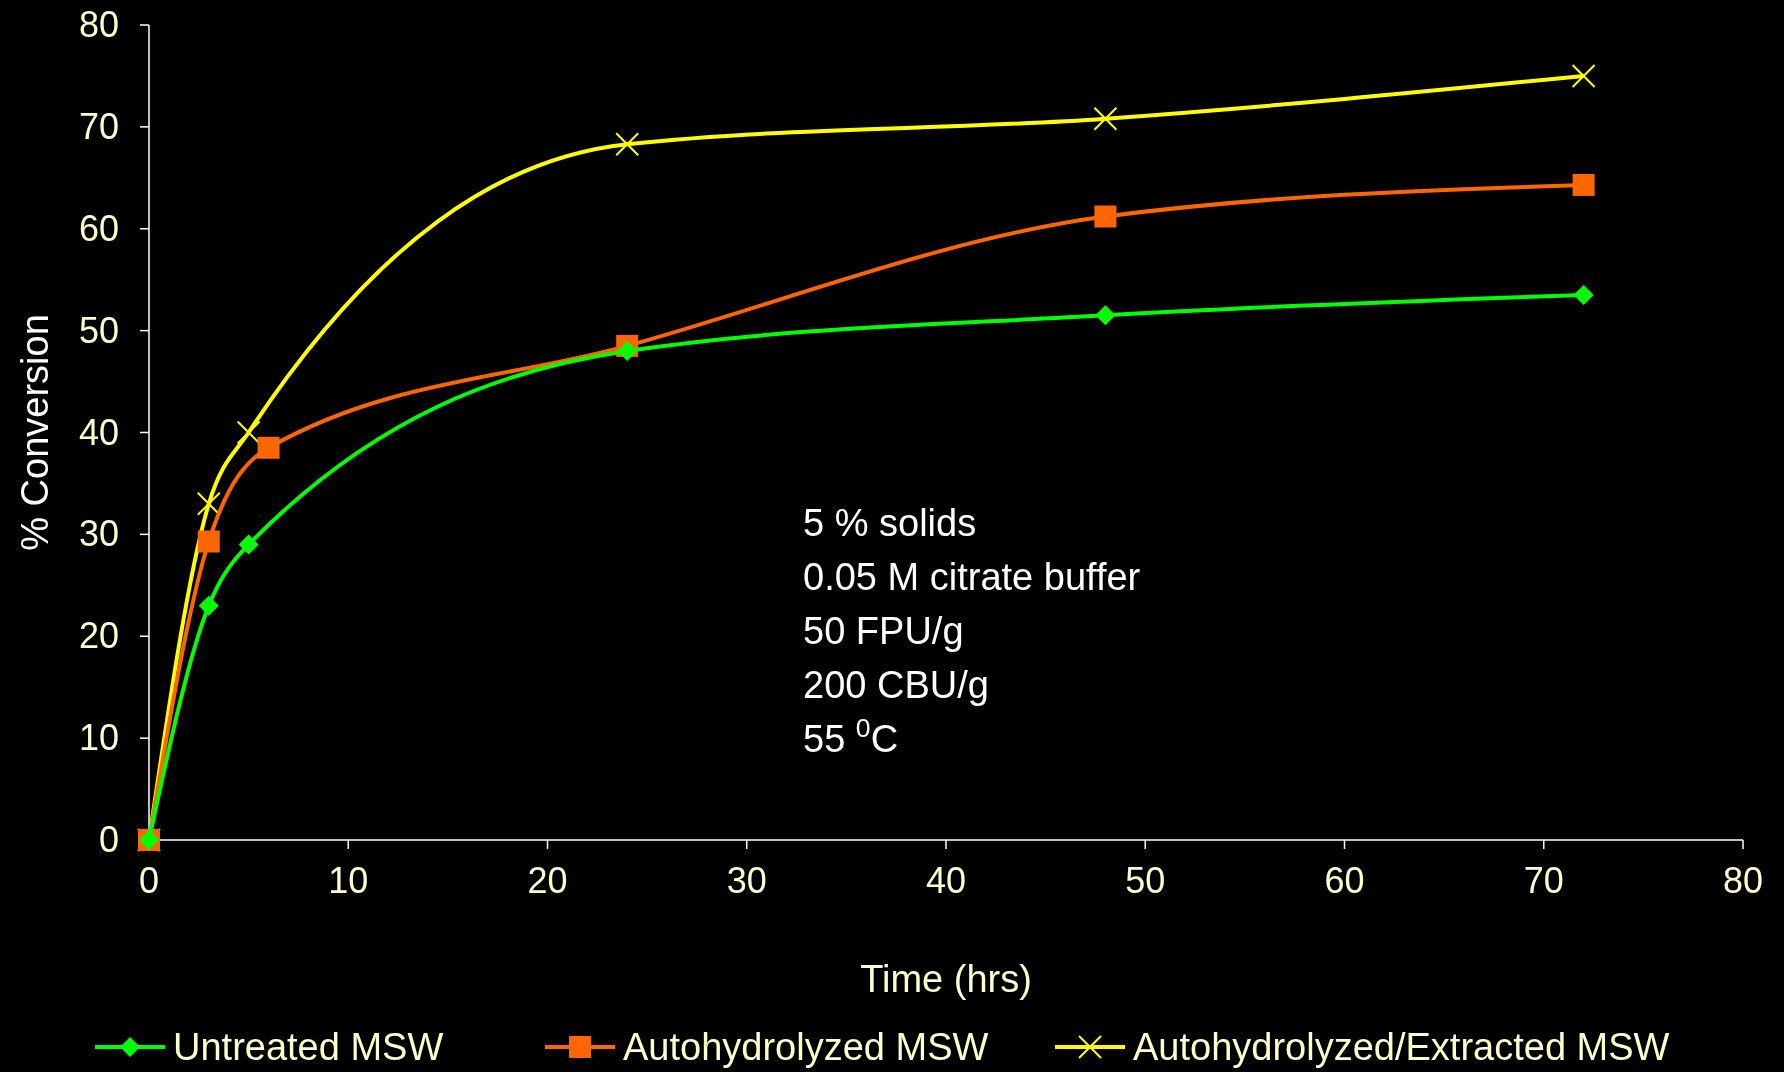 This screenshot has width=1784, height=1072. Describe the element at coordinates (98, 636) in the screenshot. I see `y-tick-label: 20` at that location.